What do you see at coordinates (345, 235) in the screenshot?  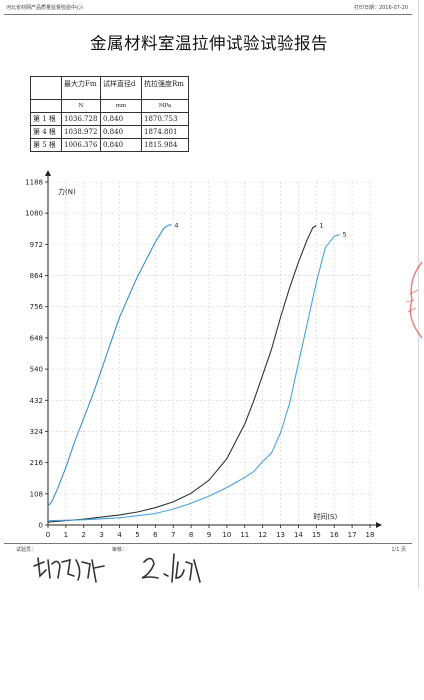 I see `series-label-5: 5` at bounding box center [345, 235].